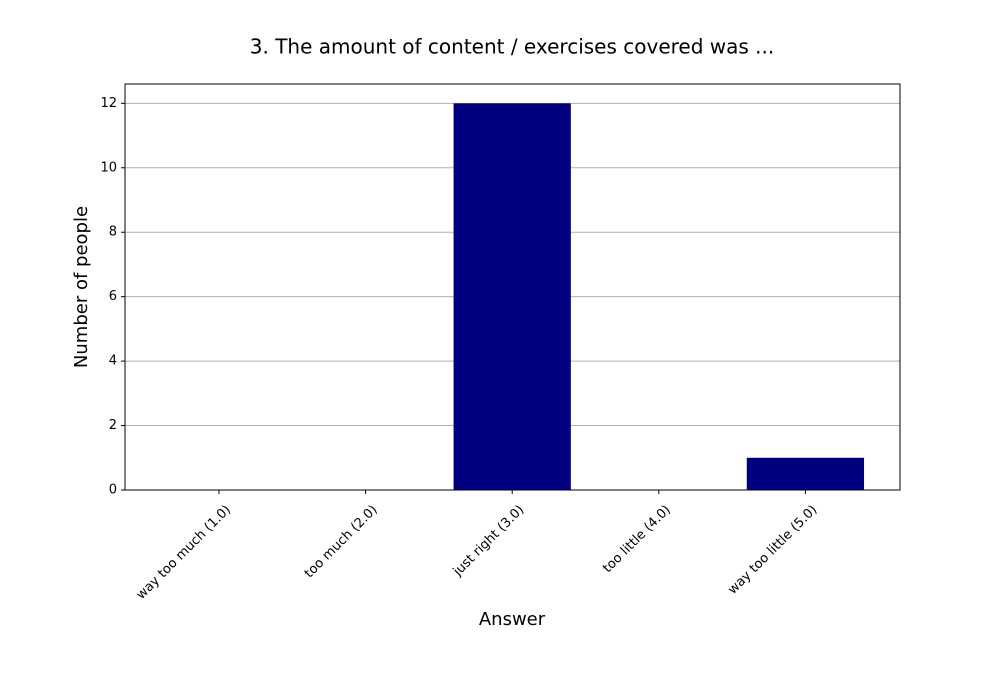  I want to click on y-tick-label: 0, so click(113, 490).